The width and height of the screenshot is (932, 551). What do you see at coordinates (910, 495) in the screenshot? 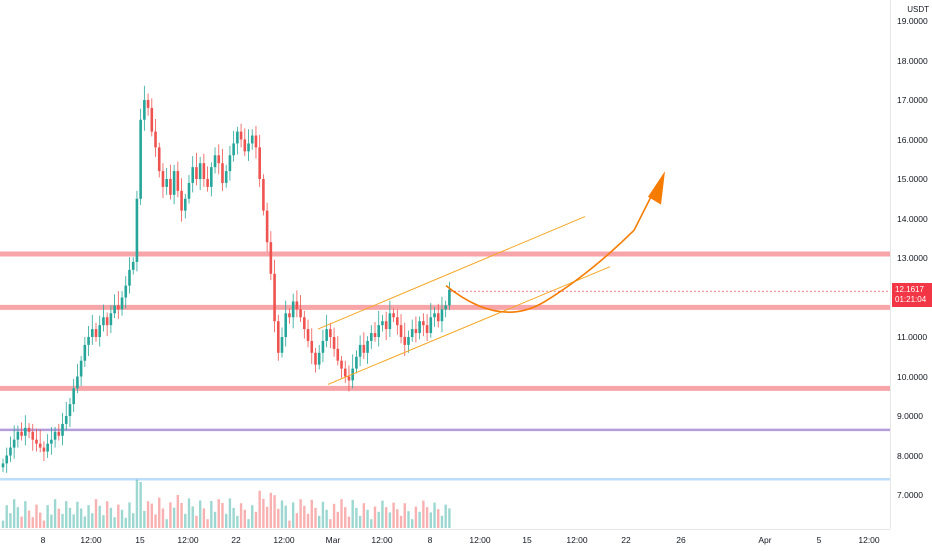
I see `price-tick: 7.0000` at bounding box center [910, 495].